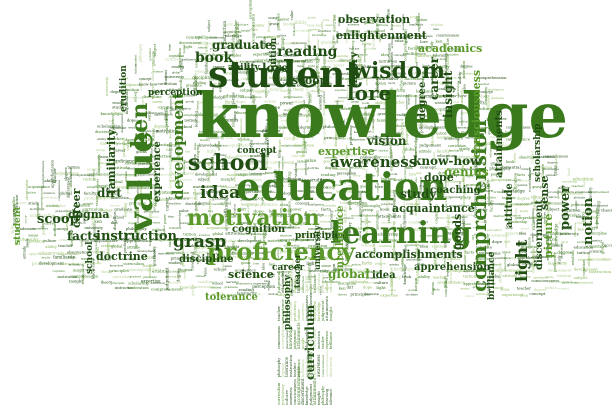  I want to click on tiny-word: subject, so click(143, 103).